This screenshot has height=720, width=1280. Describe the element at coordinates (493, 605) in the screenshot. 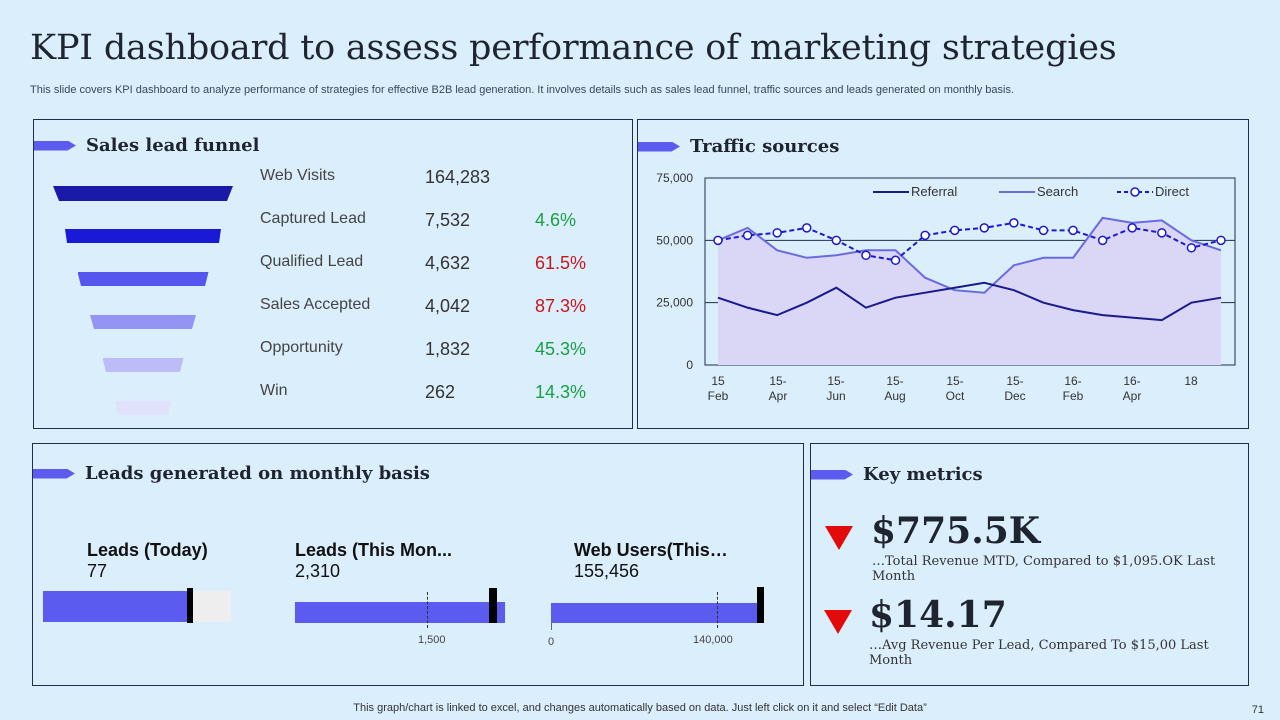

I see `leads-month-target-marker` at that location.